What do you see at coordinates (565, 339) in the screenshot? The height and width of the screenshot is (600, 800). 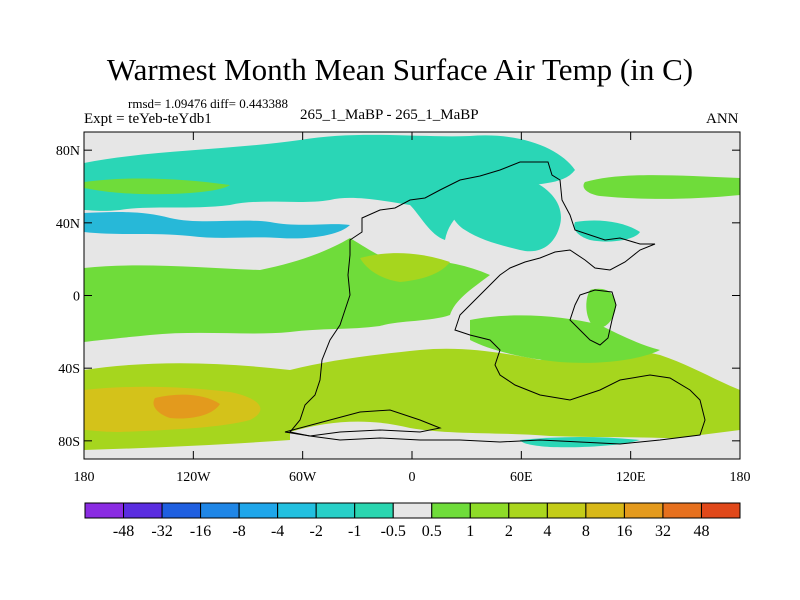 I see `warm-region-indian` at bounding box center [565, 339].